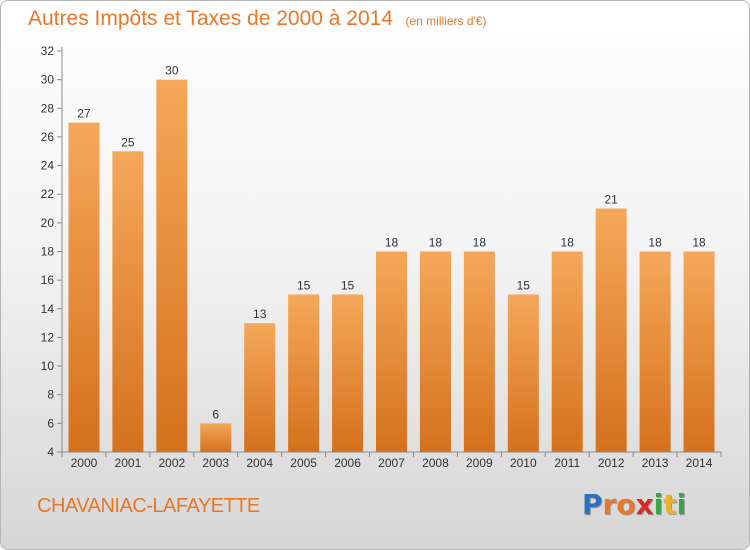 This screenshot has width=750, height=550. Describe the element at coordinates (50, 452) in the screenshot. I see `y-tick-label: 4` at that location.